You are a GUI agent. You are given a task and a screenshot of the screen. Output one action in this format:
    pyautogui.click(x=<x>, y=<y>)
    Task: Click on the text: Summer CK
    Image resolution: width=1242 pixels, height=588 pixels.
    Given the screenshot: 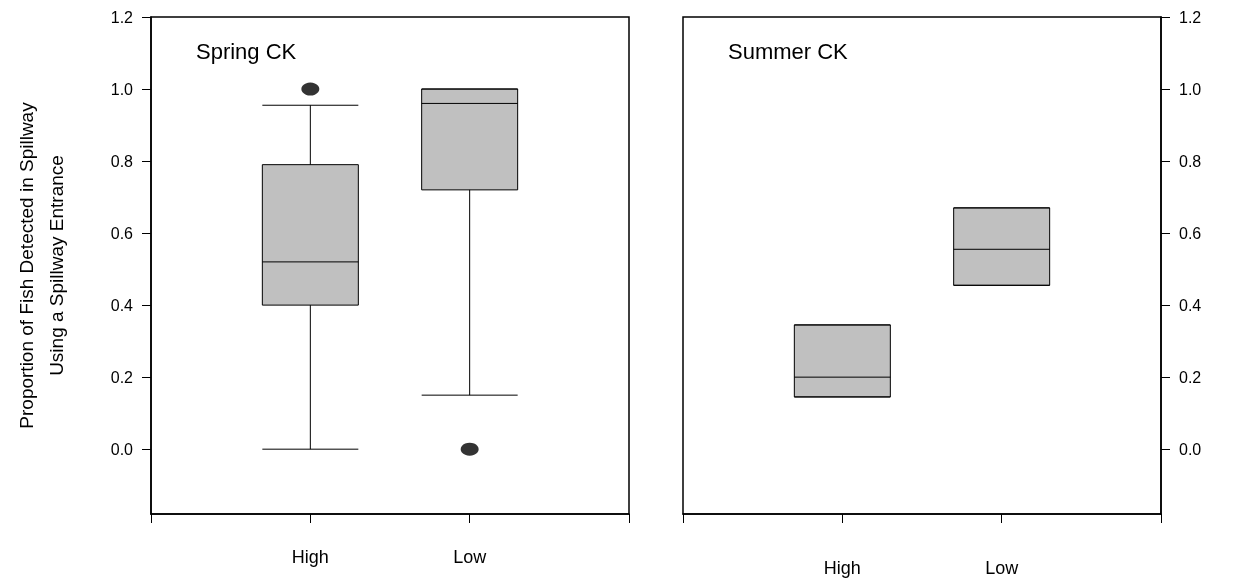 What is the action you would take?
    pyautogui.click(x=788, y=51)
    